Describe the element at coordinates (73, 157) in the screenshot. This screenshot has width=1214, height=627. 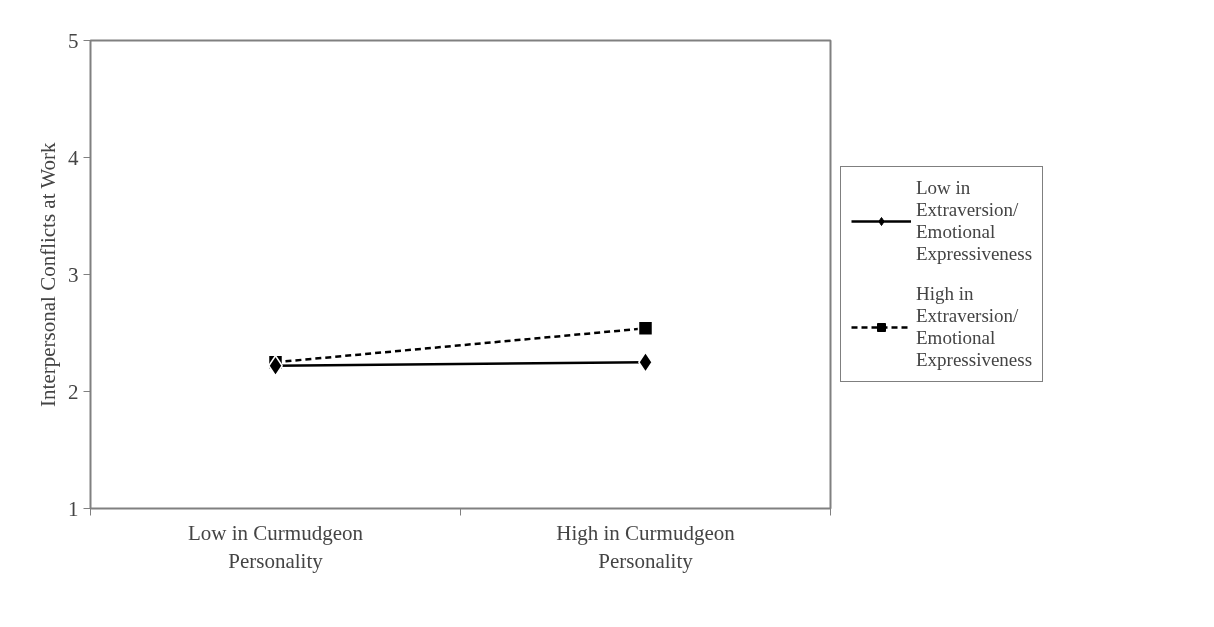
I see `y-tick-label: 4` at that location.